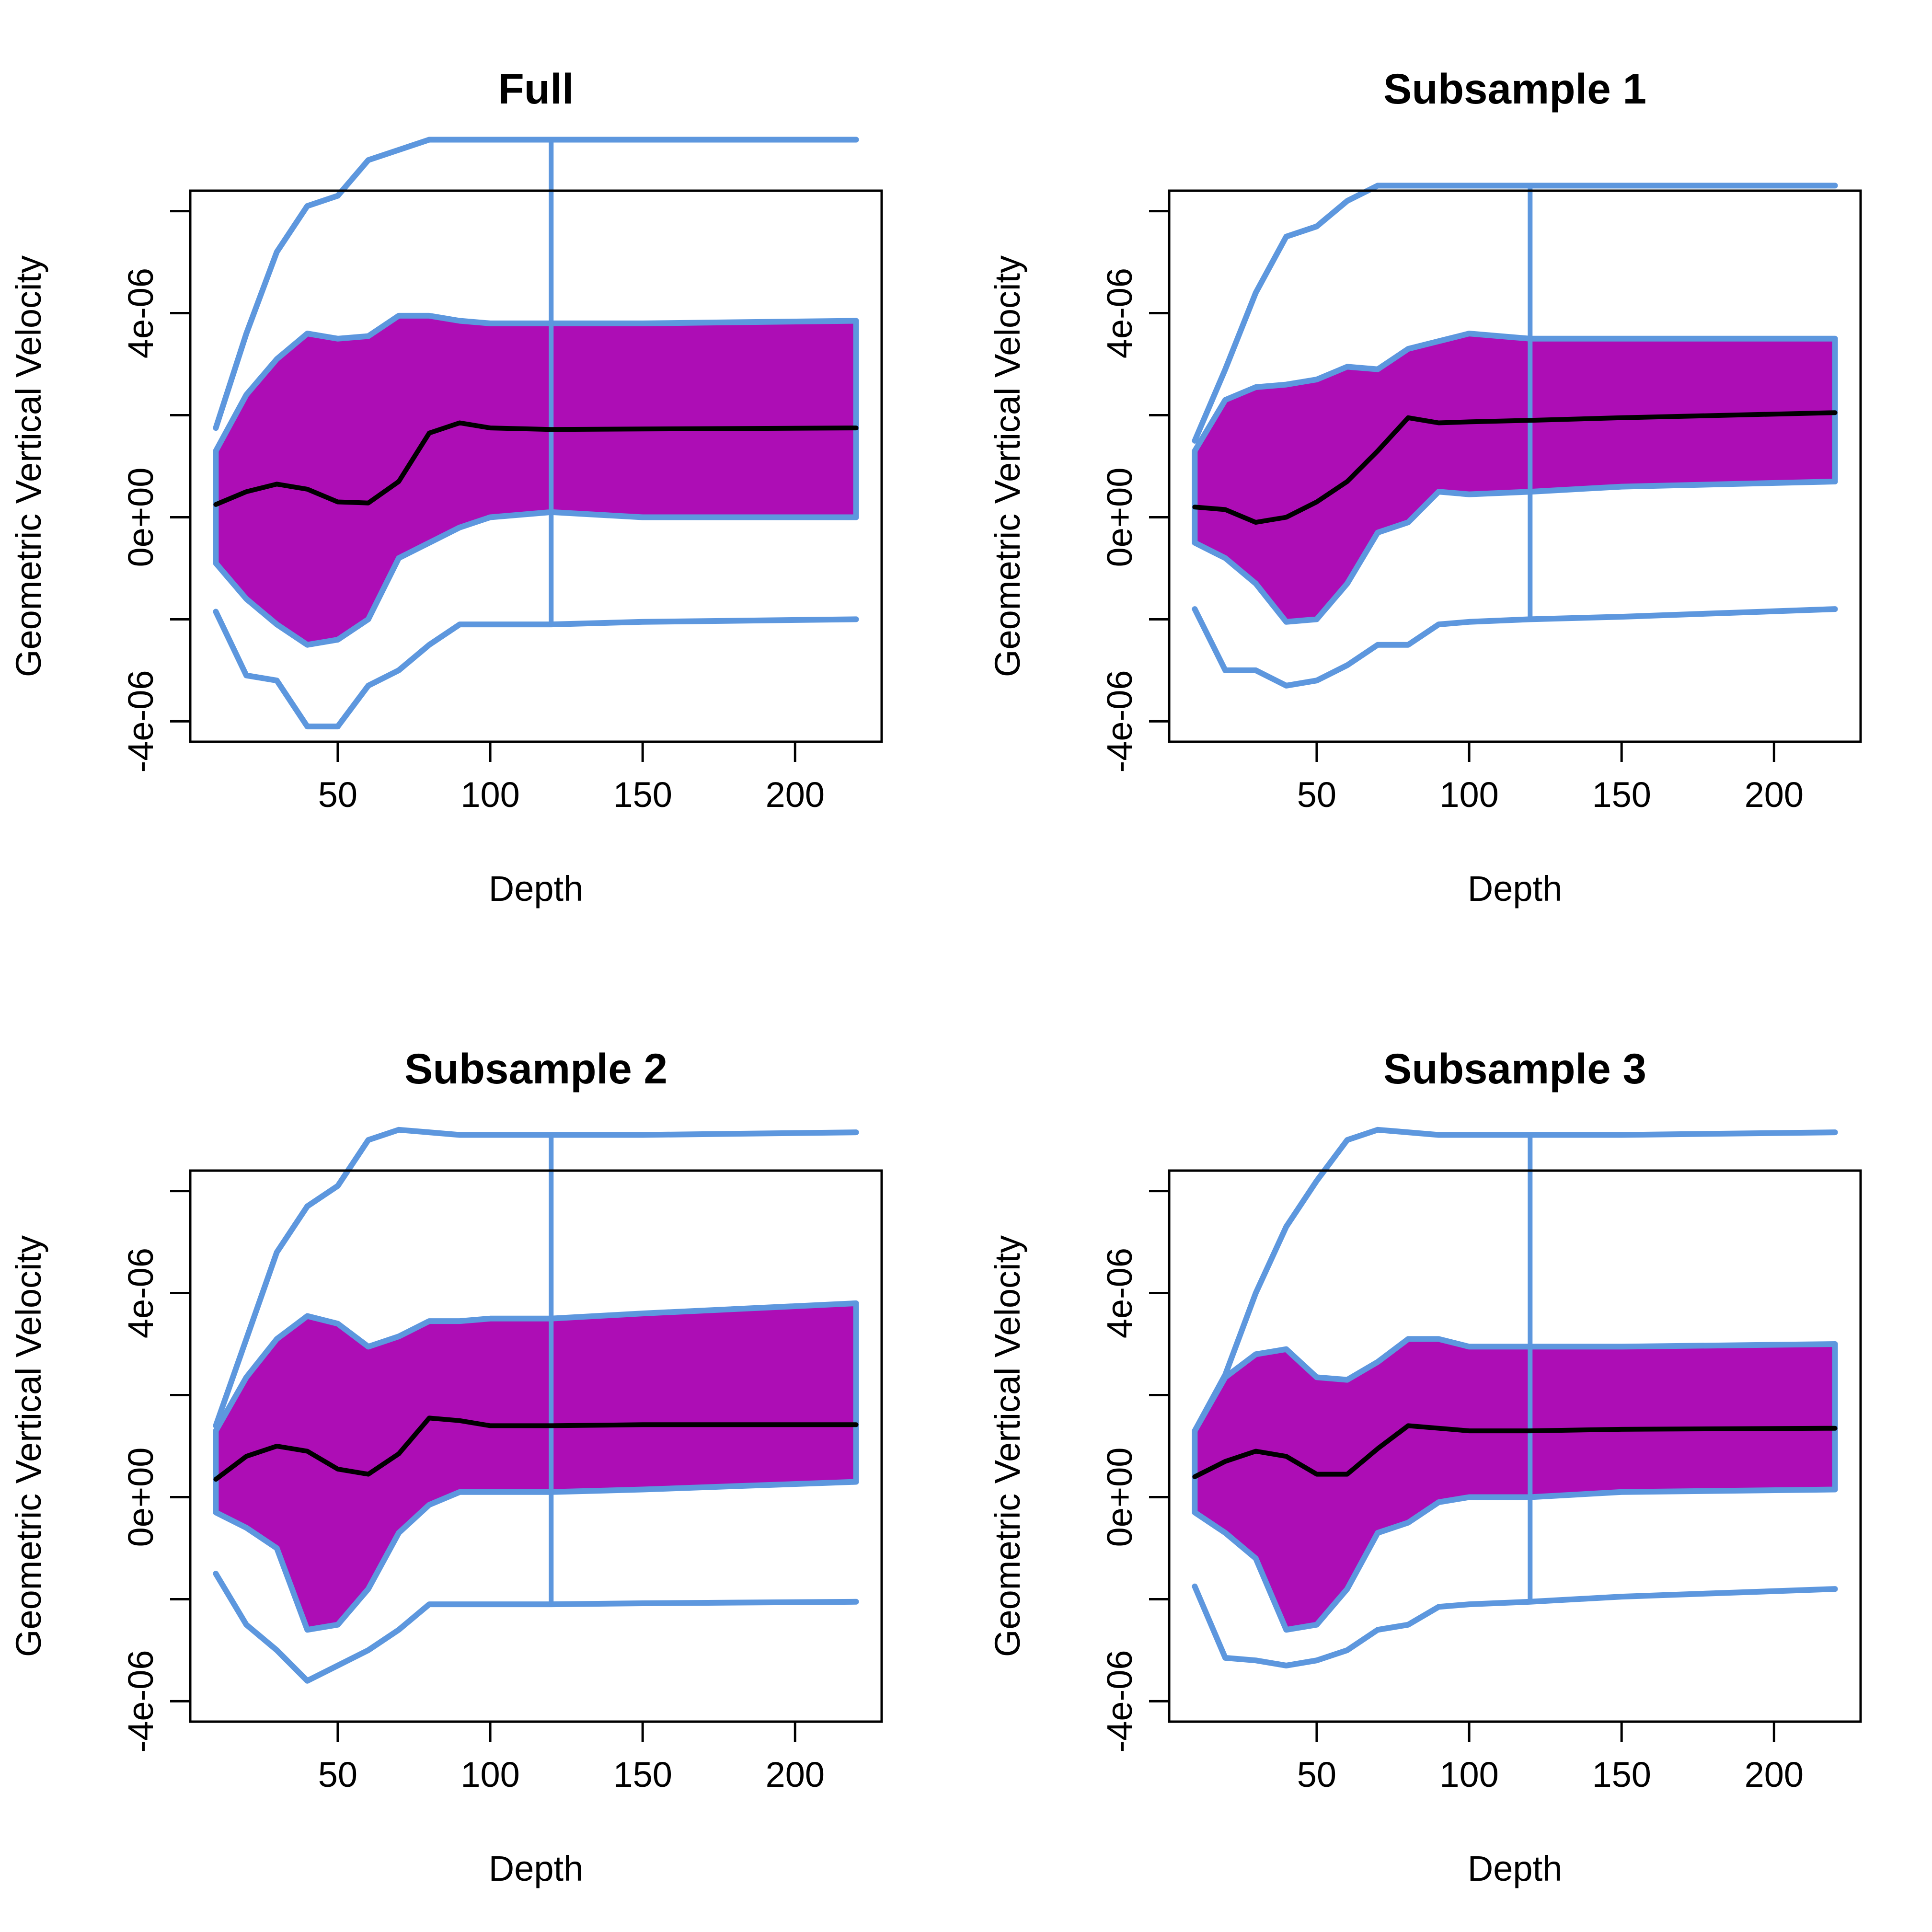 The height and width of the screenshot is (1932, 1932). What do you see at coordinates (535, 1068) in the screenshot?
I see `panel-title: Subsample 2` at bounding box center [535, 1068].